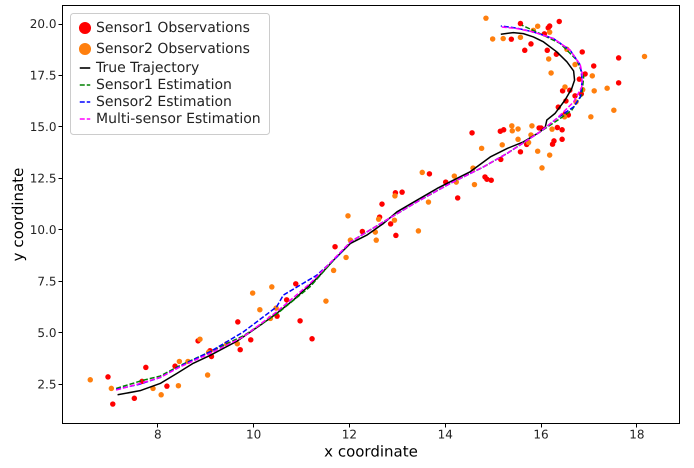 This screenshot has width=694, height=468. I want to click on y-tick-label: 15.0, so click(43, 127).